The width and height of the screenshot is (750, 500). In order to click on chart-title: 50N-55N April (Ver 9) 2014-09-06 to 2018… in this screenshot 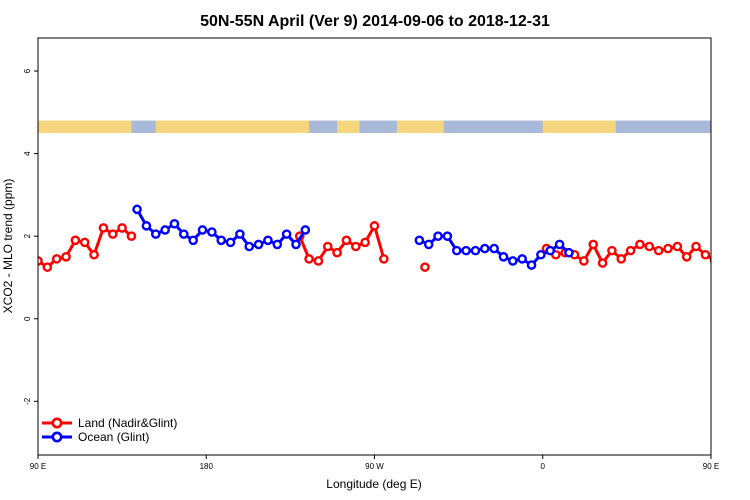, I will do `click(375, 21)`.